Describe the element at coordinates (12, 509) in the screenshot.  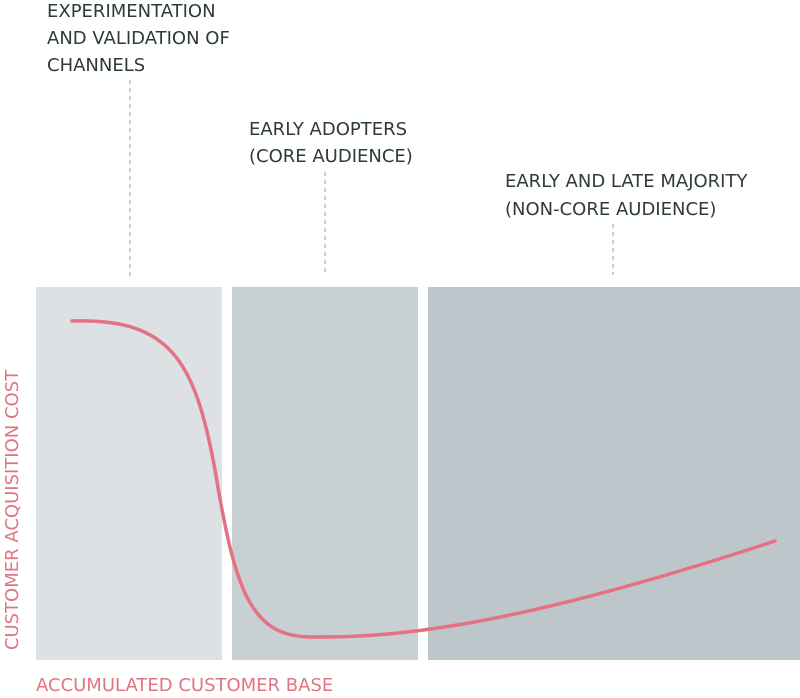
I see `y-axis-label: CUSTOMER ACQUISITION COST` at that location.